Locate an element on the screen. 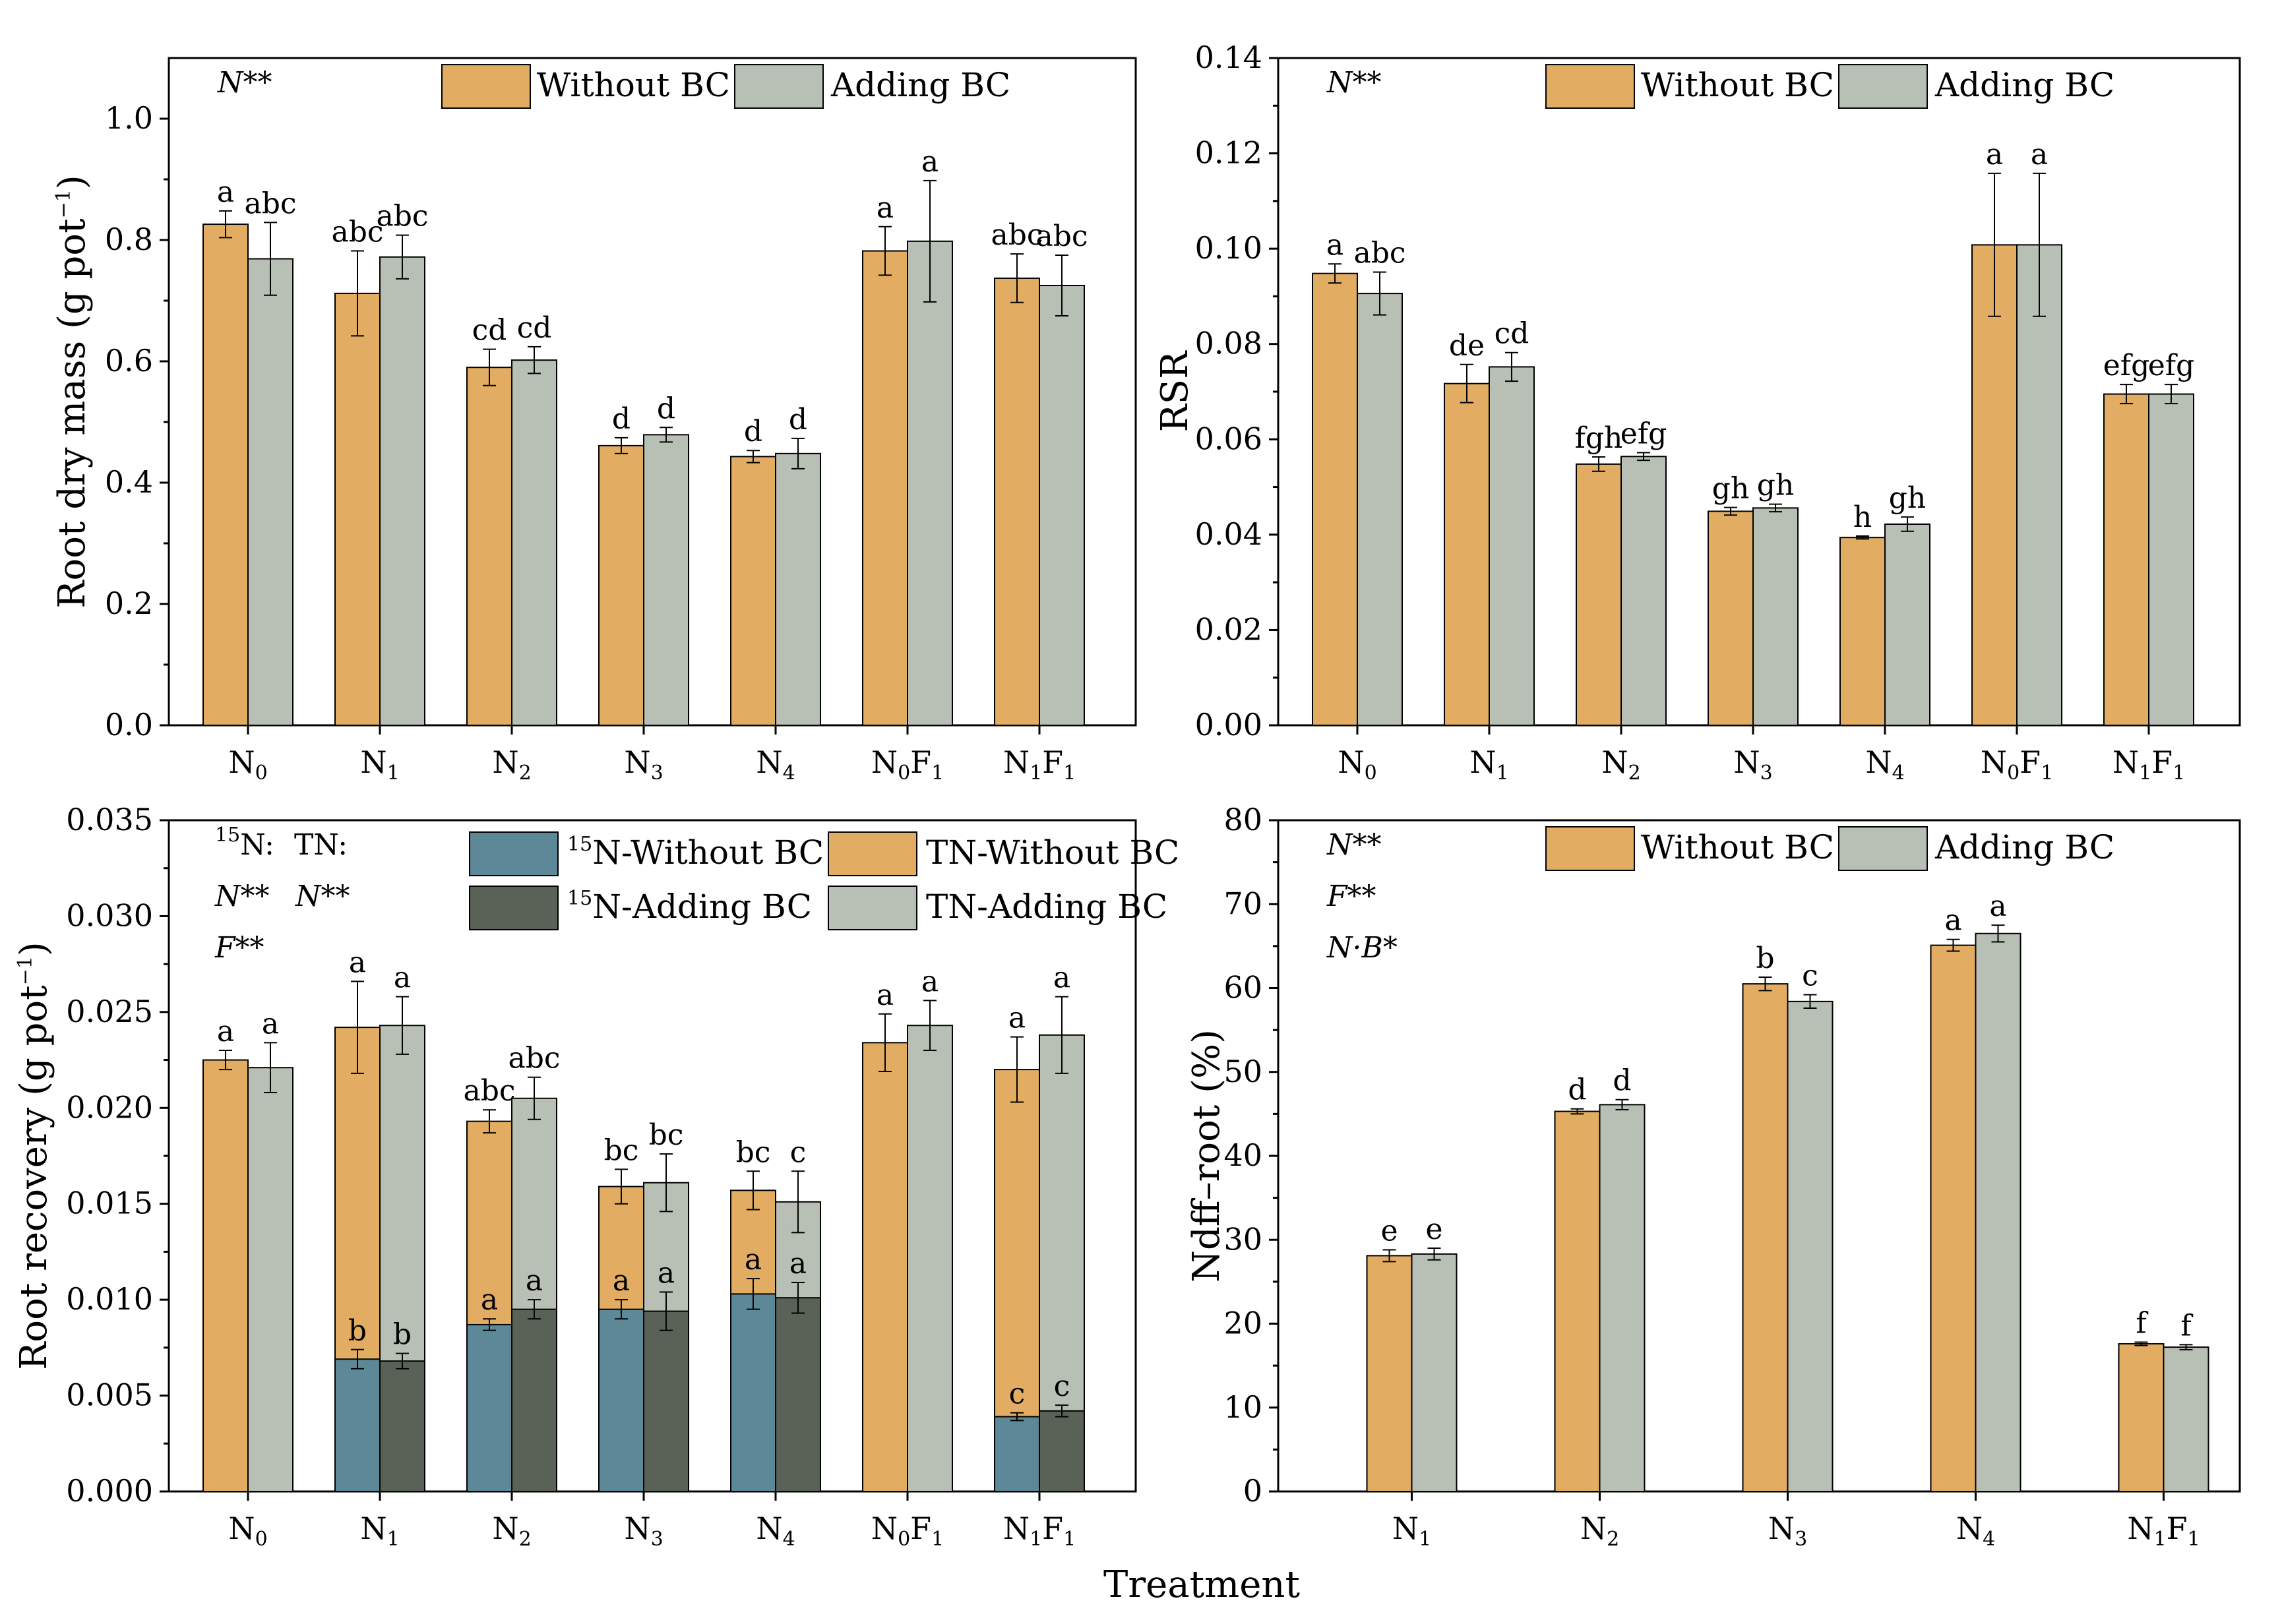 The image size is (2282, 1624). bar-15n-adding-bc is located at coordinates (666, 1401).